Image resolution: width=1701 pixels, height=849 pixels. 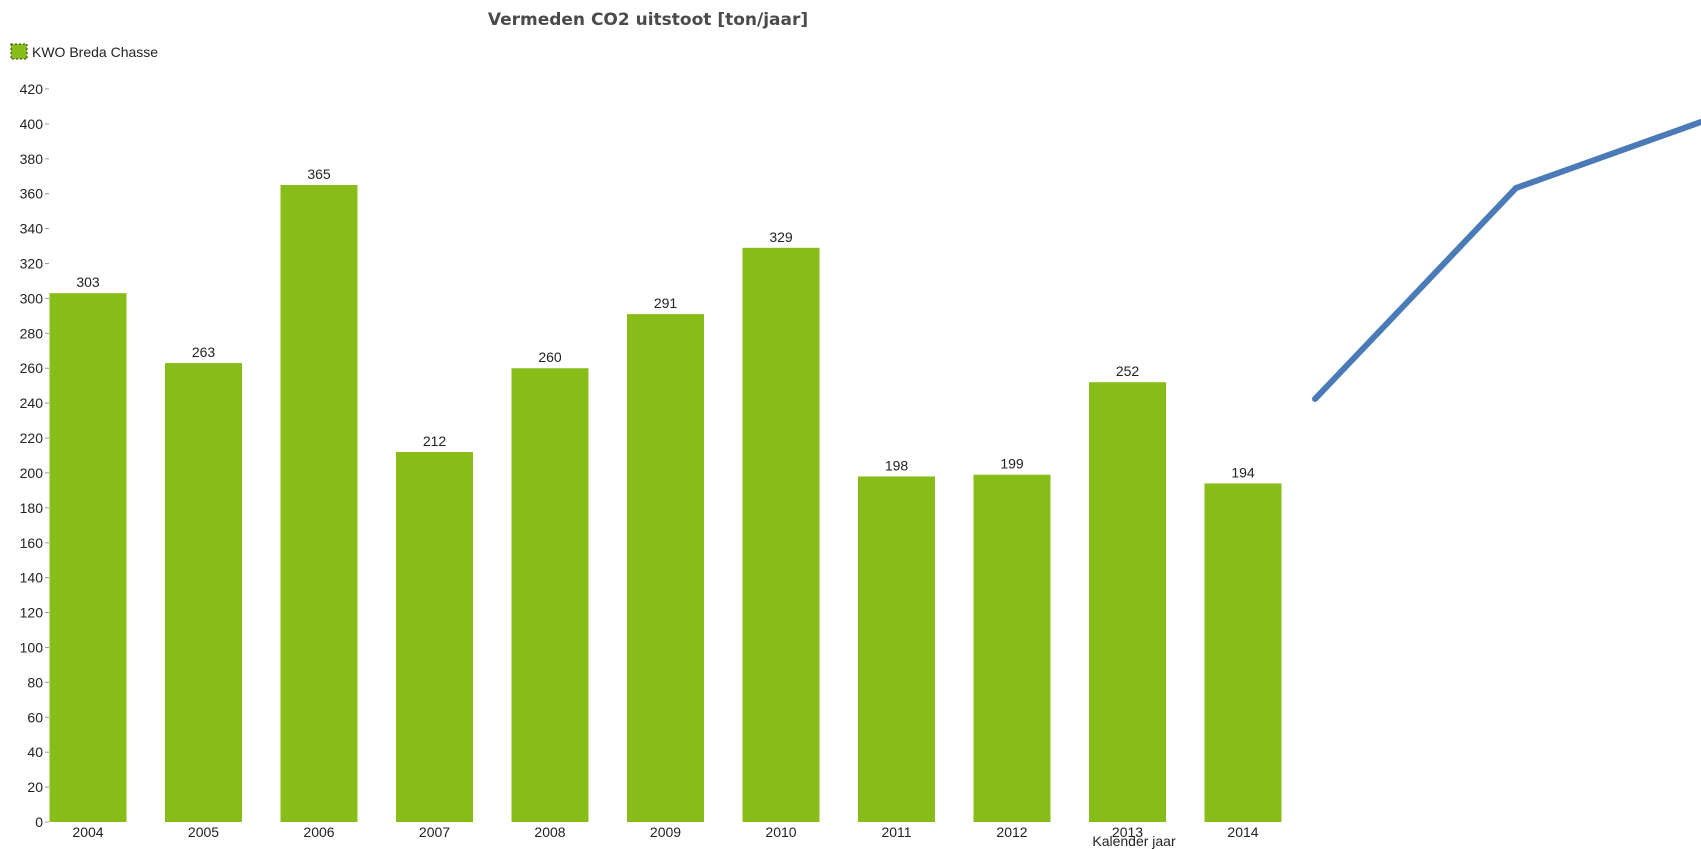 I want to click on legend-swatch, so click(x=19, y=51).